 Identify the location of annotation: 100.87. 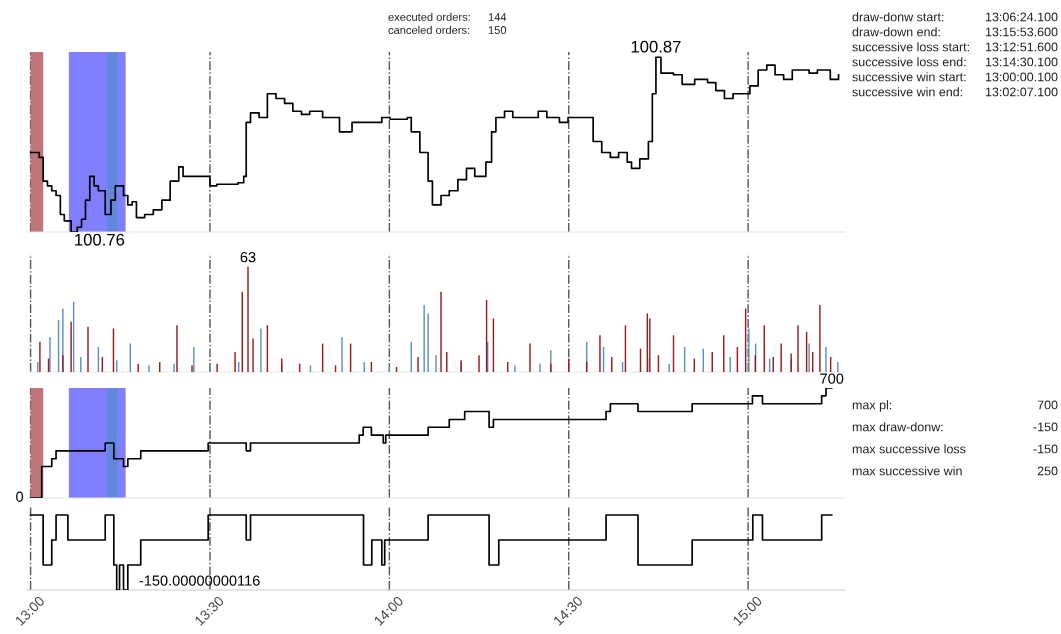
(656, 46).